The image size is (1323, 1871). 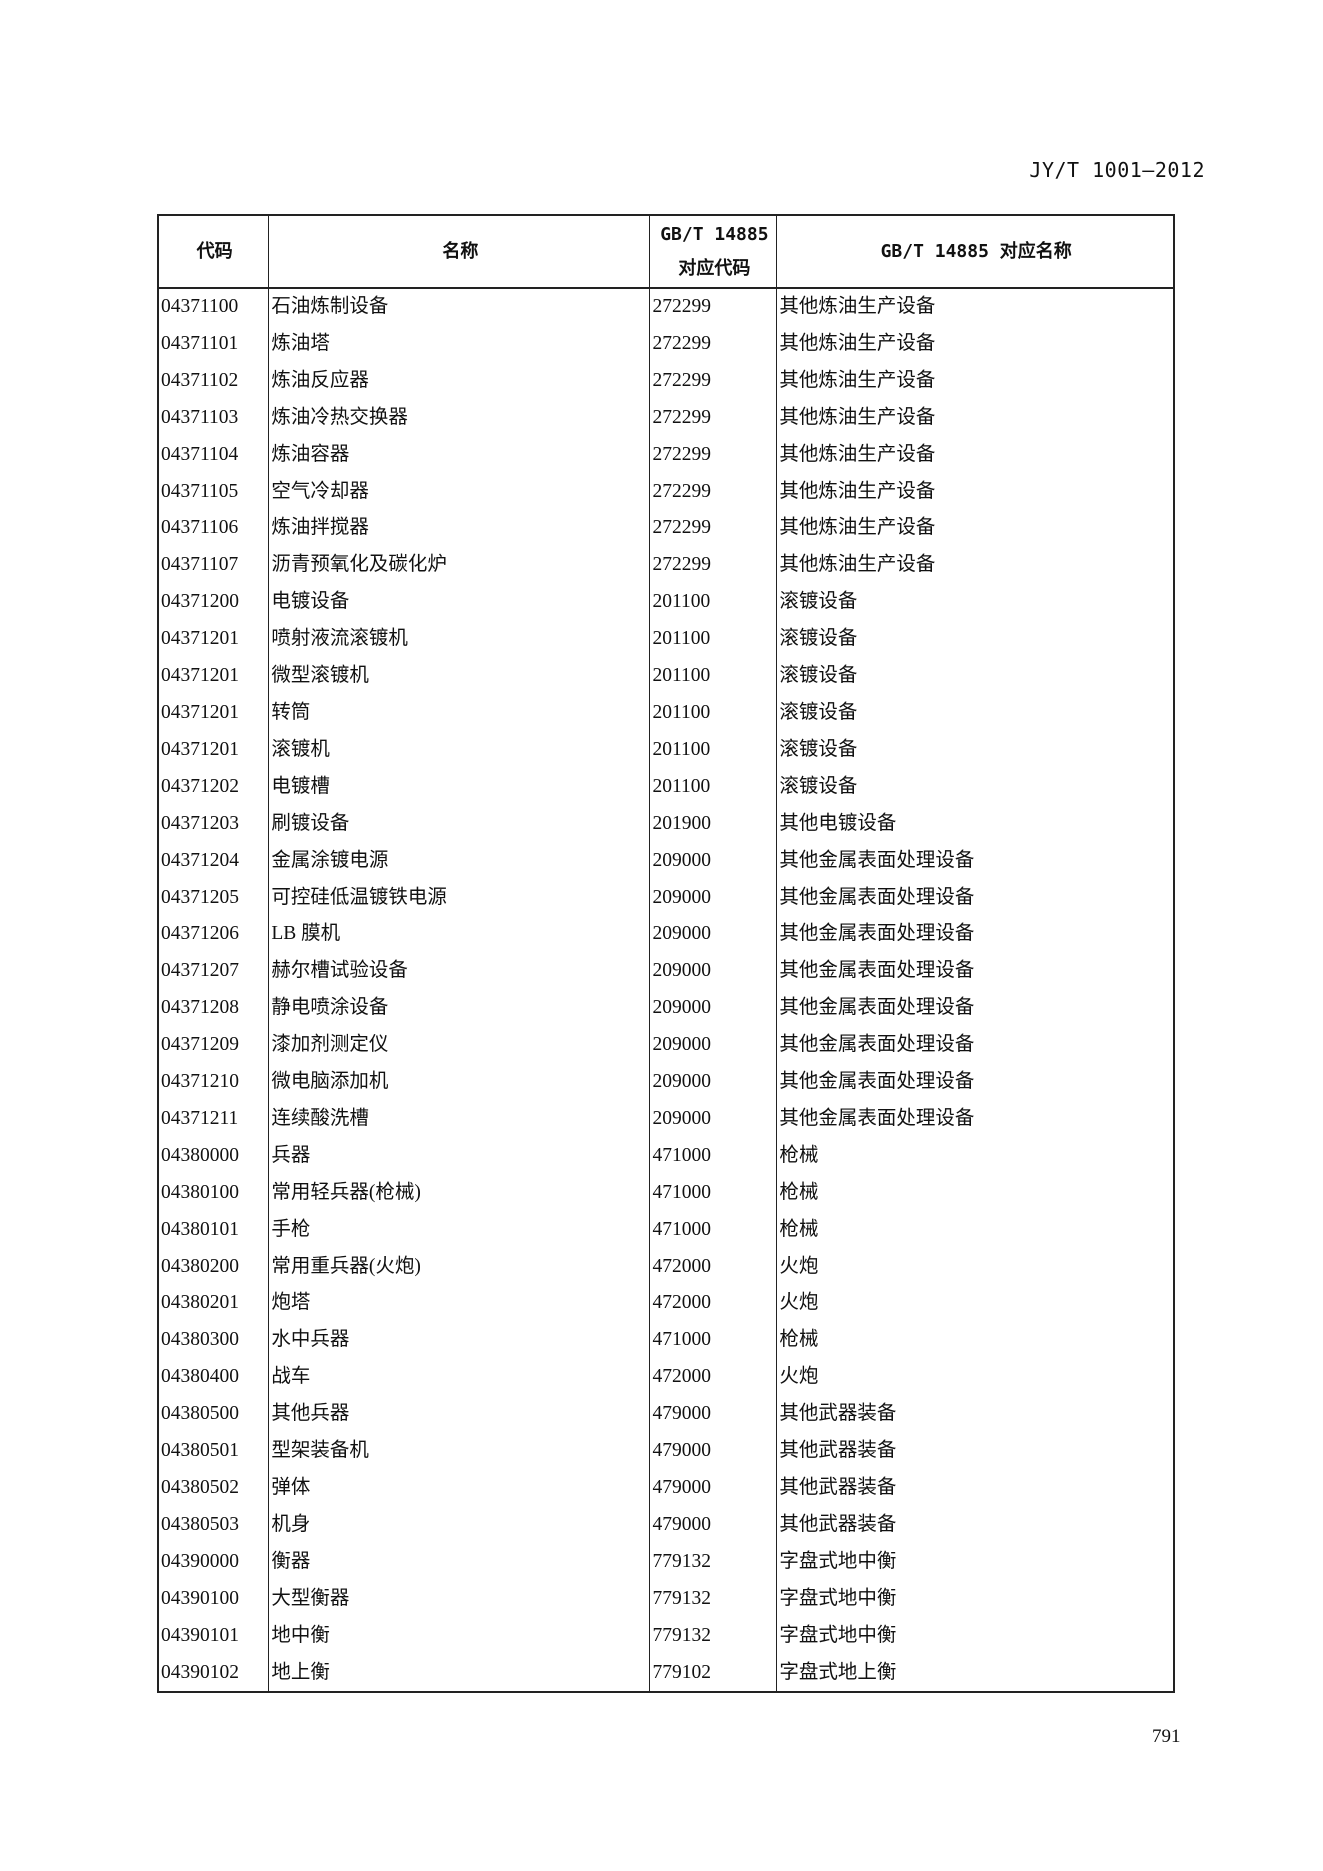 I want to click on cell-code: 04371100, so click(x=213, y=307).